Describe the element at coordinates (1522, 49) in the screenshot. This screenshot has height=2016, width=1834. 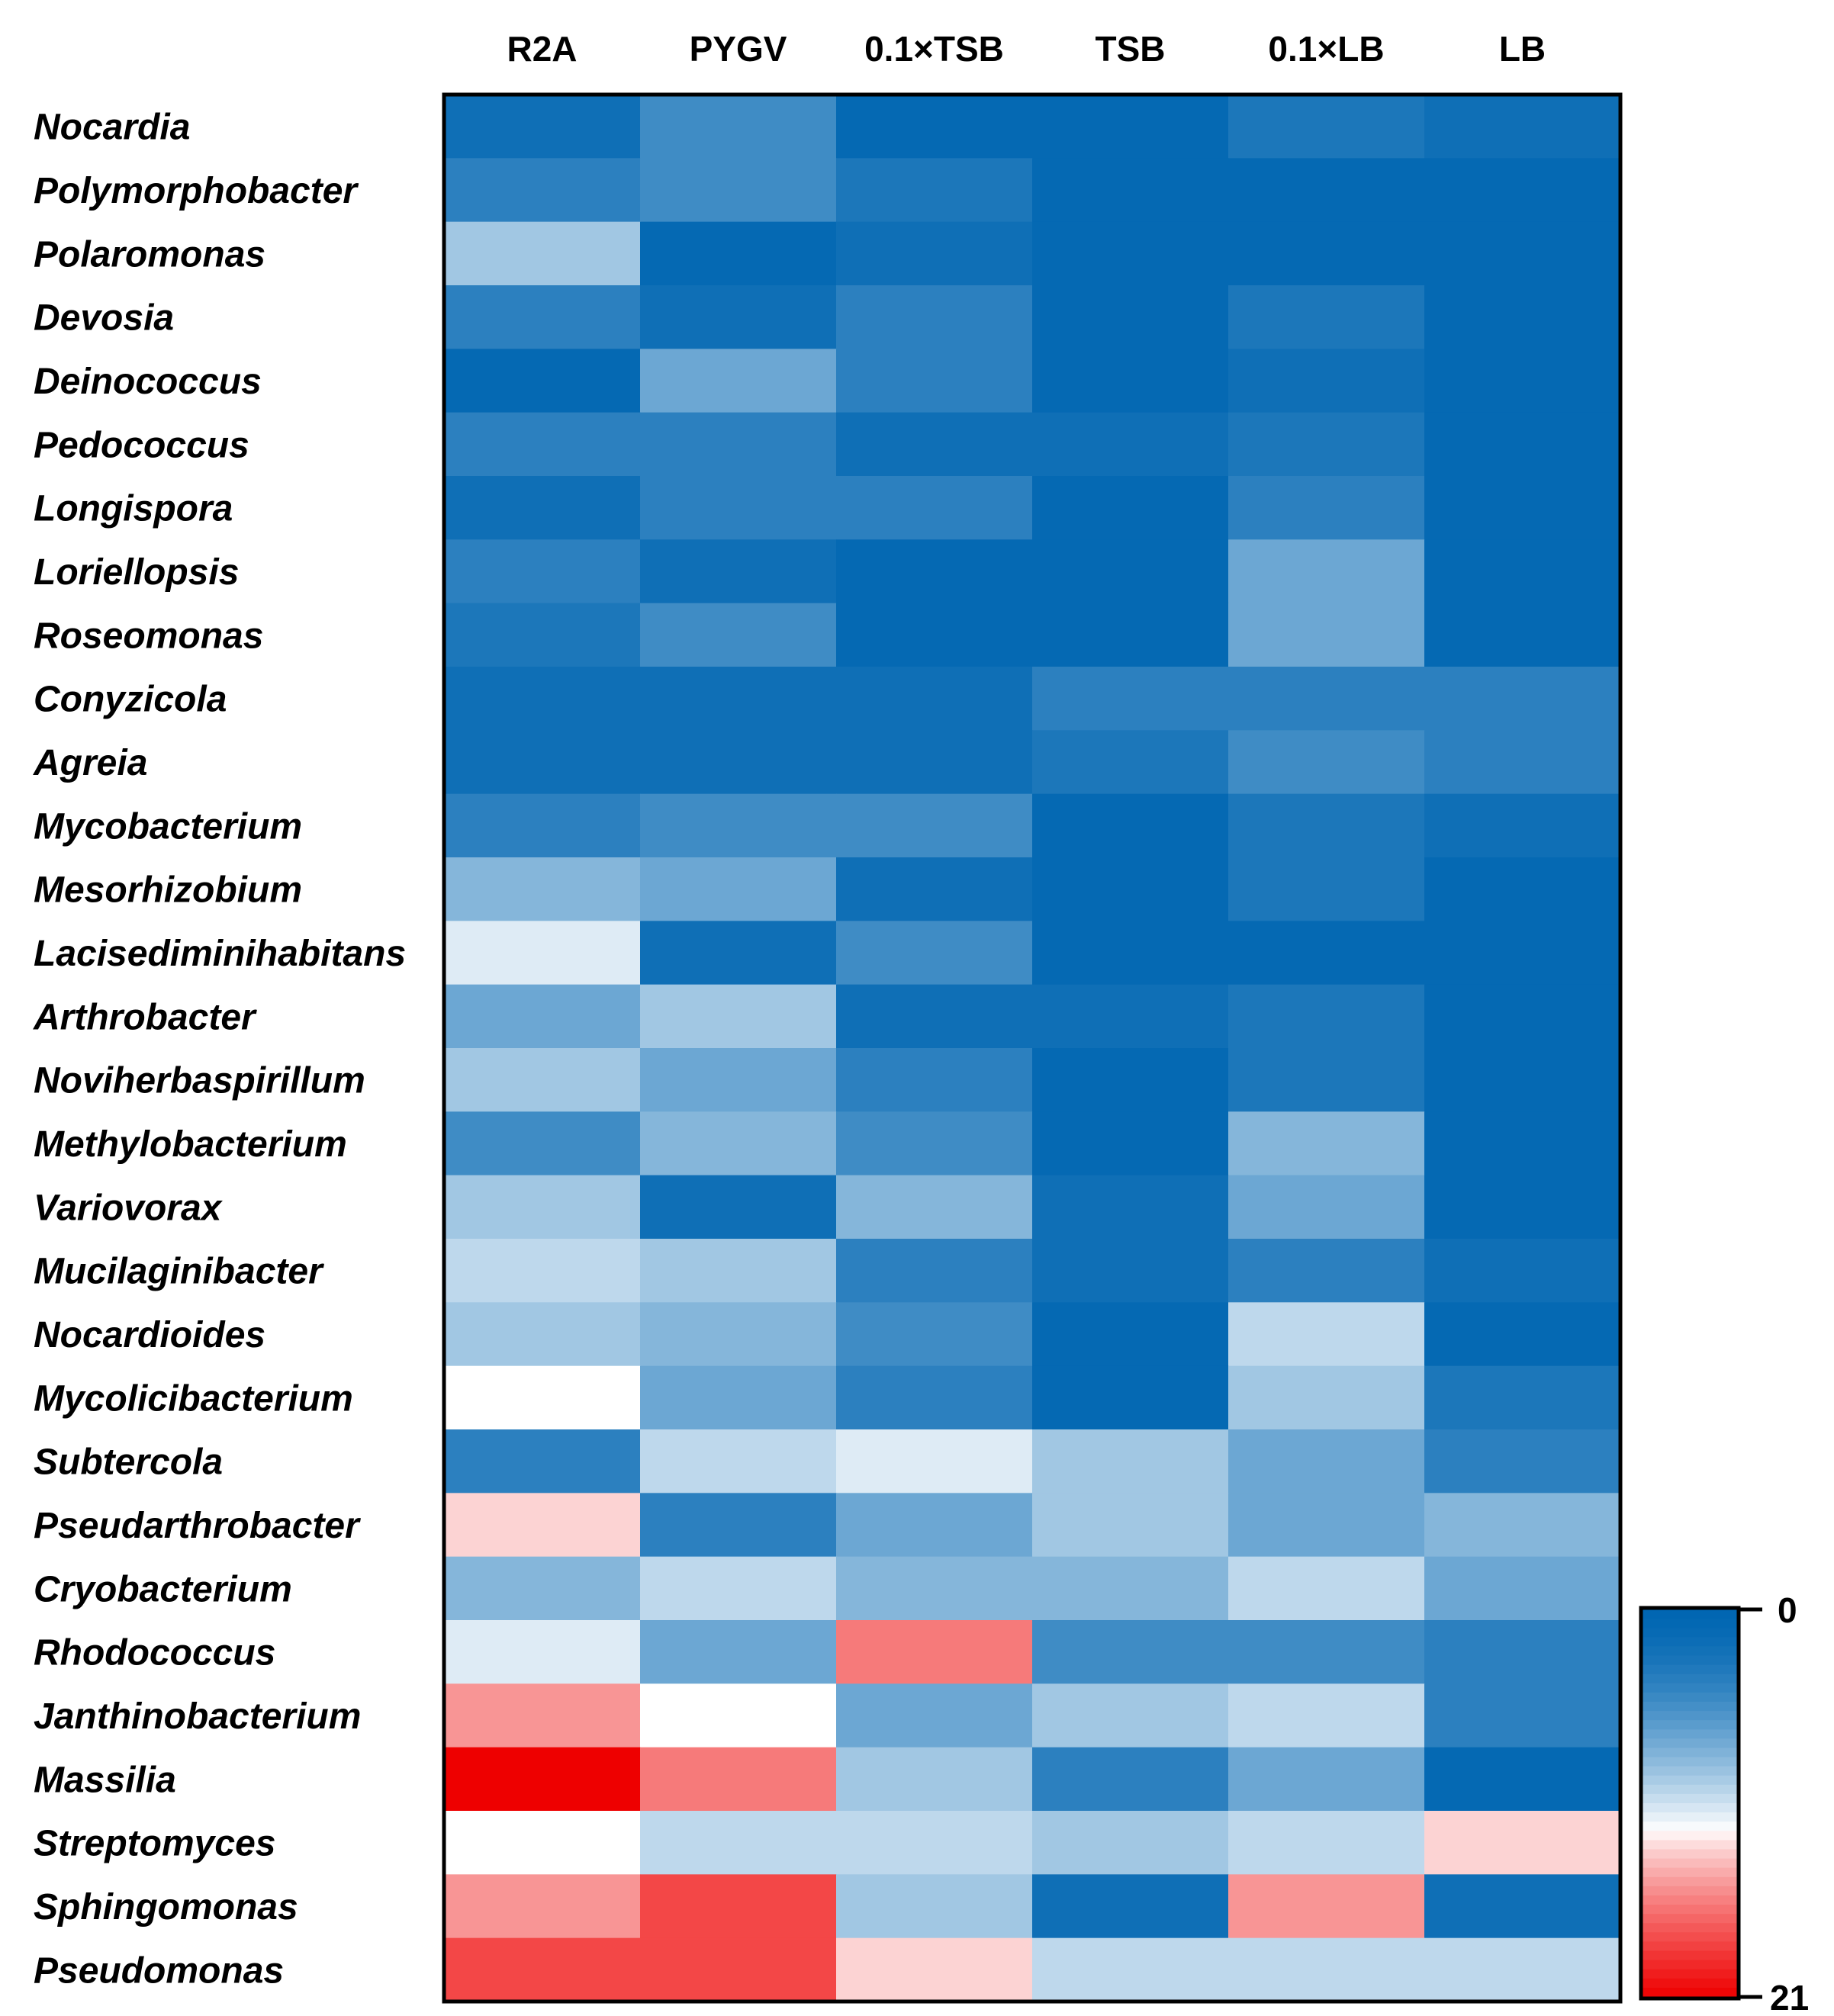
I see `column-label: LB` at that location.